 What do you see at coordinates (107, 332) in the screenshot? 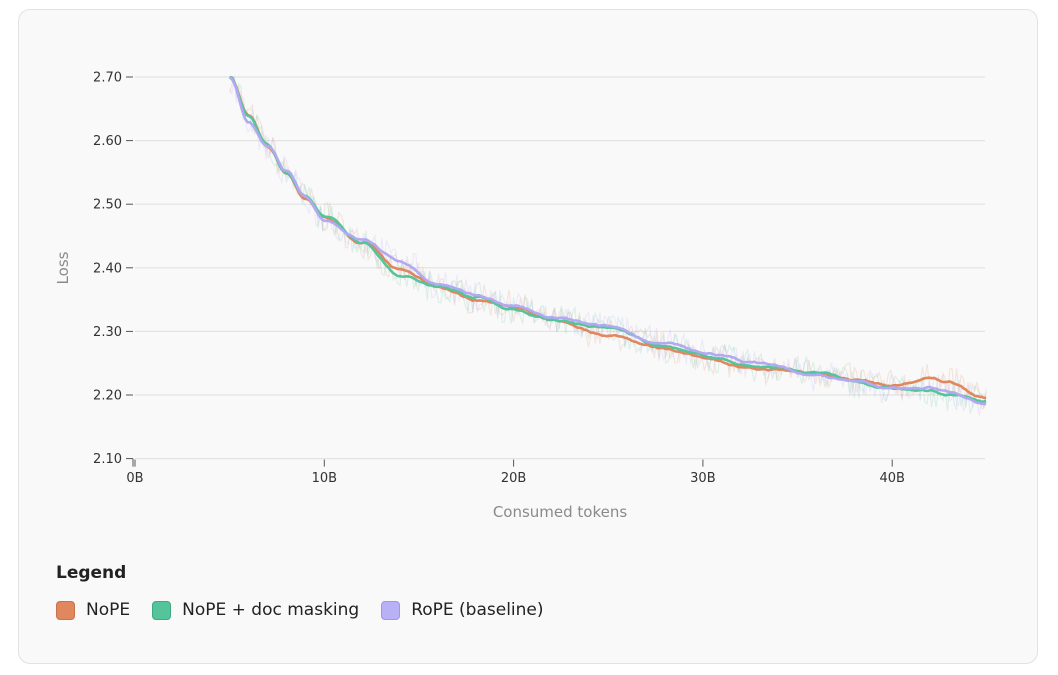
I see `y-tick-label: 2.30` at bounding box center [107, 332].